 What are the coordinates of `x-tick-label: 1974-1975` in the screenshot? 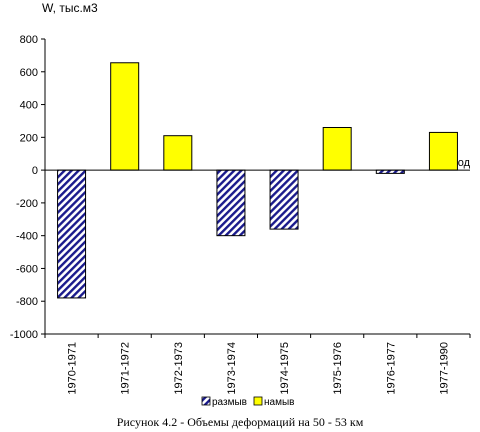 It's located at (285, 368).